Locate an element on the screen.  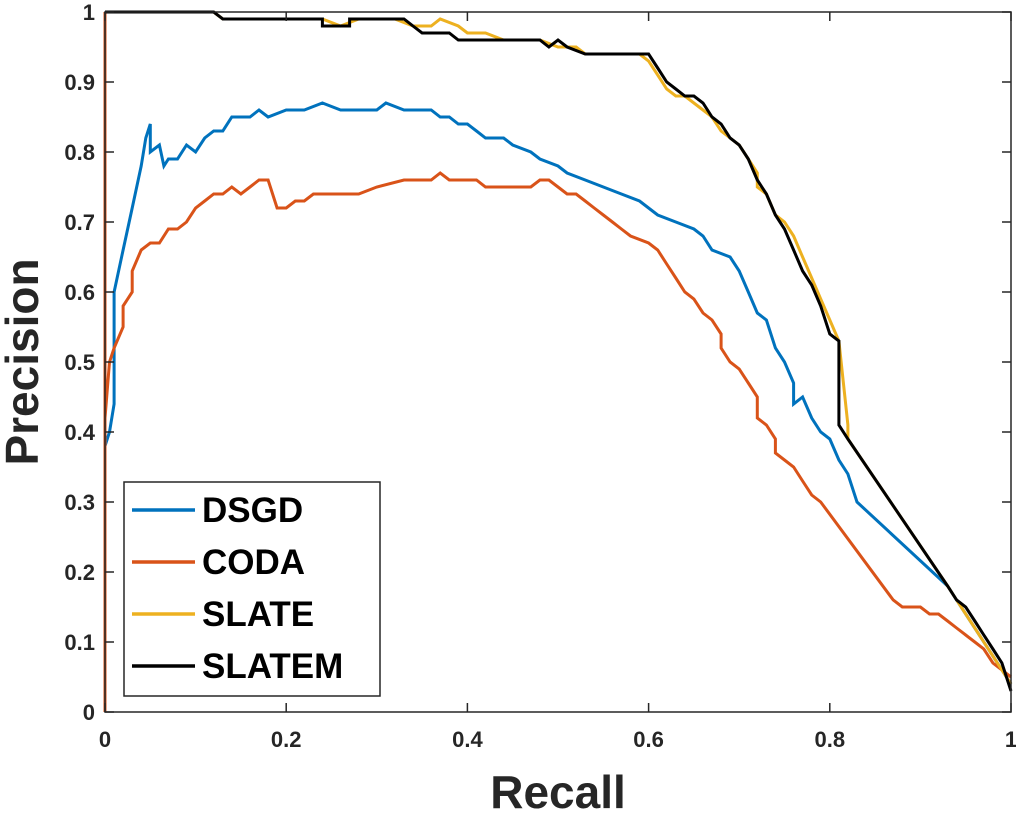
y-tick-label: 0.7 is located at coordinates (79, 222).